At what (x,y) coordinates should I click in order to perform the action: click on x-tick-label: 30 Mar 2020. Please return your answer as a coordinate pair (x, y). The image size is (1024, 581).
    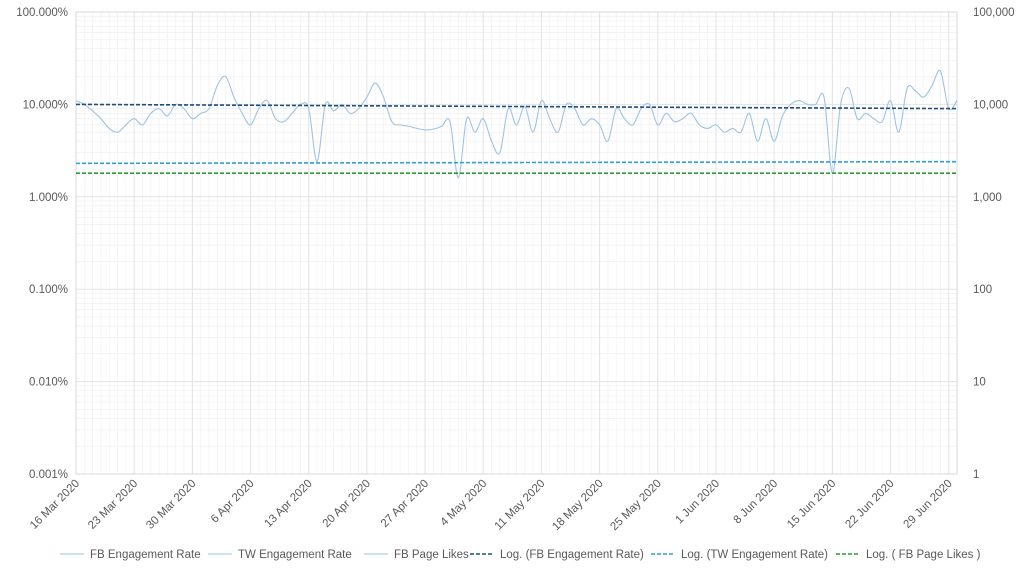
    Looking at the image, I should click on (171, 505).